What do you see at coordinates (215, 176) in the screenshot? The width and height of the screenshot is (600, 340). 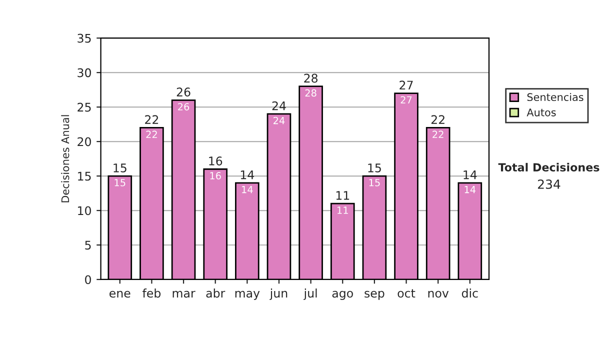 I see `data-label: 16` at bounding box center [215, 176].